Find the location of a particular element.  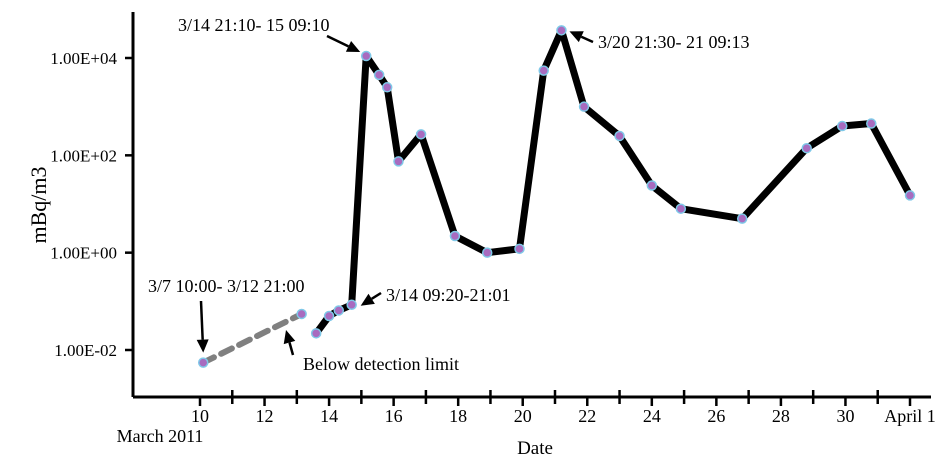

x-tick-label: 28 is located at coordinates (781, 416).